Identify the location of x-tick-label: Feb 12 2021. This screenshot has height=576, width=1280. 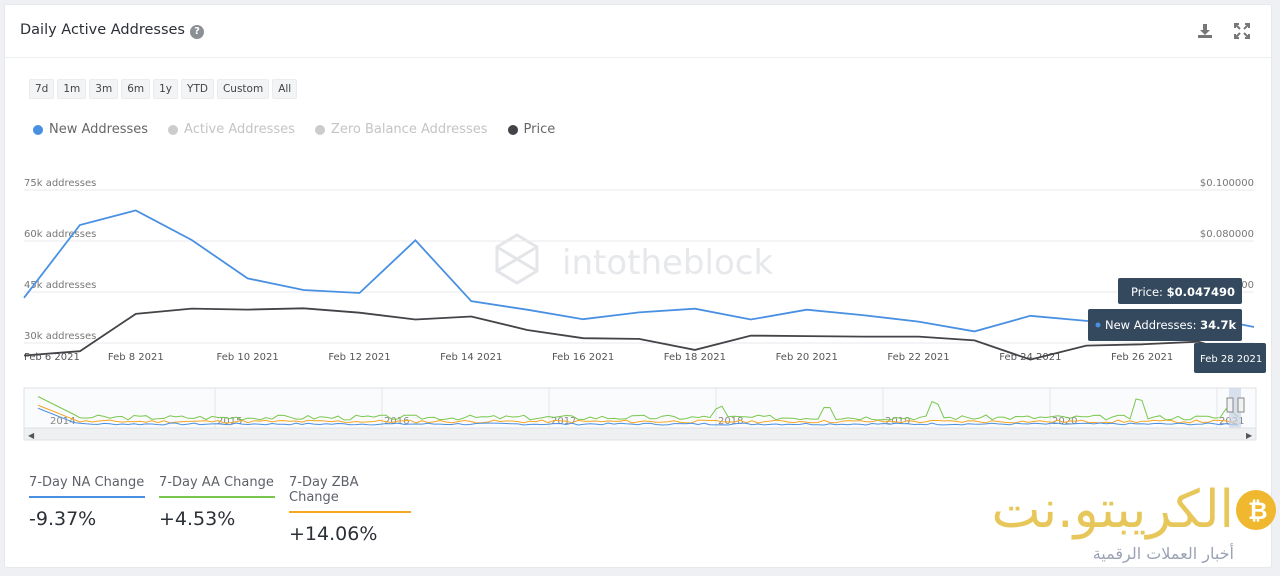
(359, 357).